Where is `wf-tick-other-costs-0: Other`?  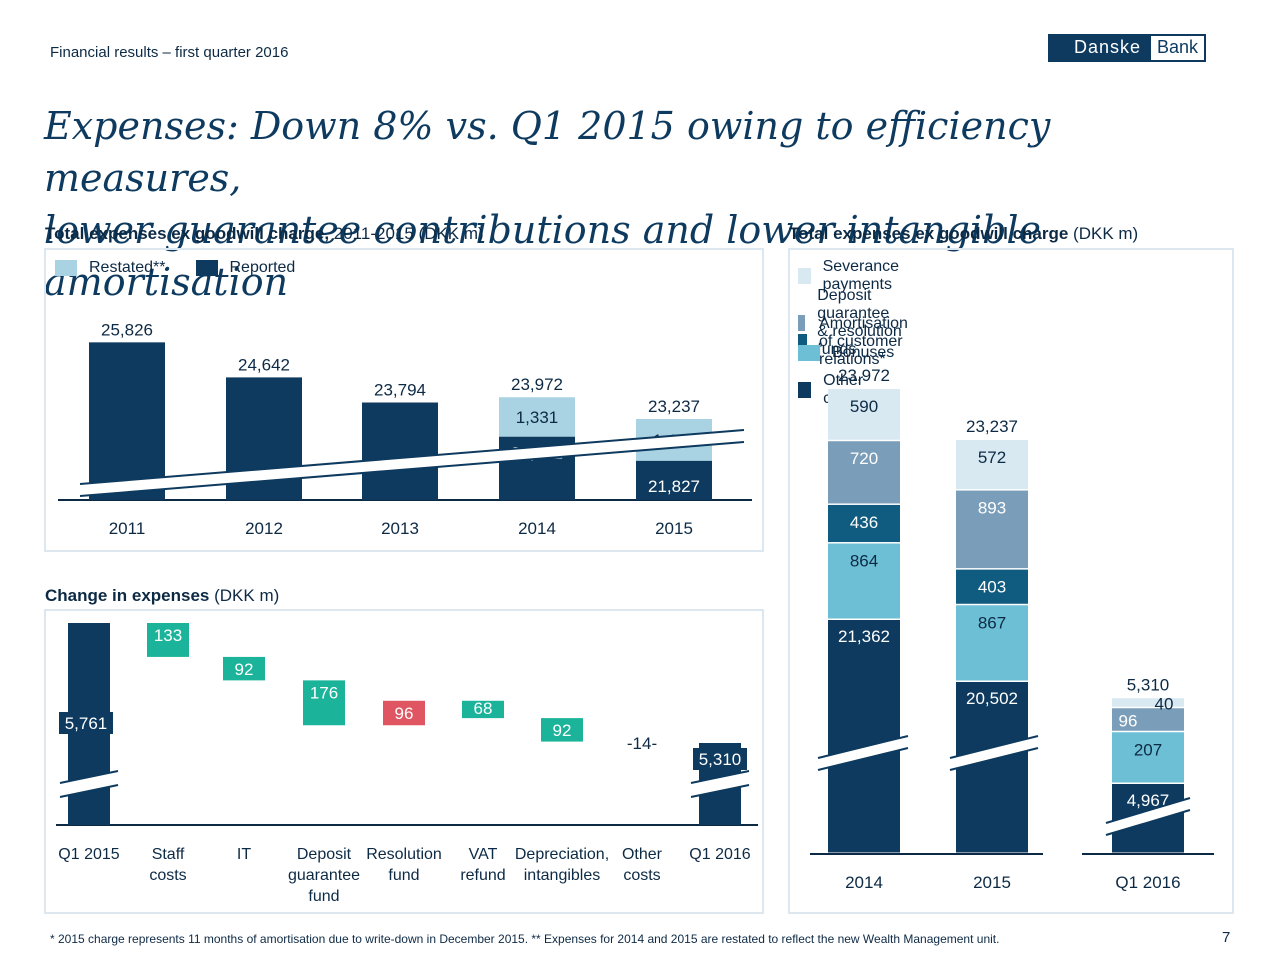 wf-tick-other-costs-0: Other is located at coordinates (642, 854).